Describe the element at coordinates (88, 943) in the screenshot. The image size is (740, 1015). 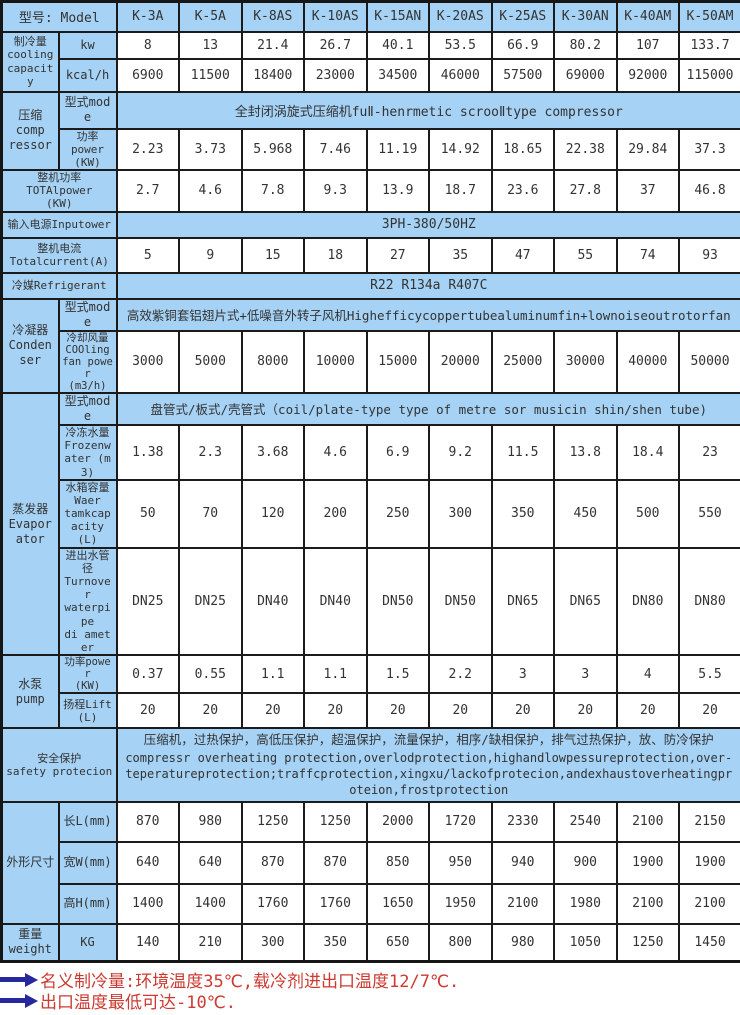
I see `weight-unit-label: KG` at that location.